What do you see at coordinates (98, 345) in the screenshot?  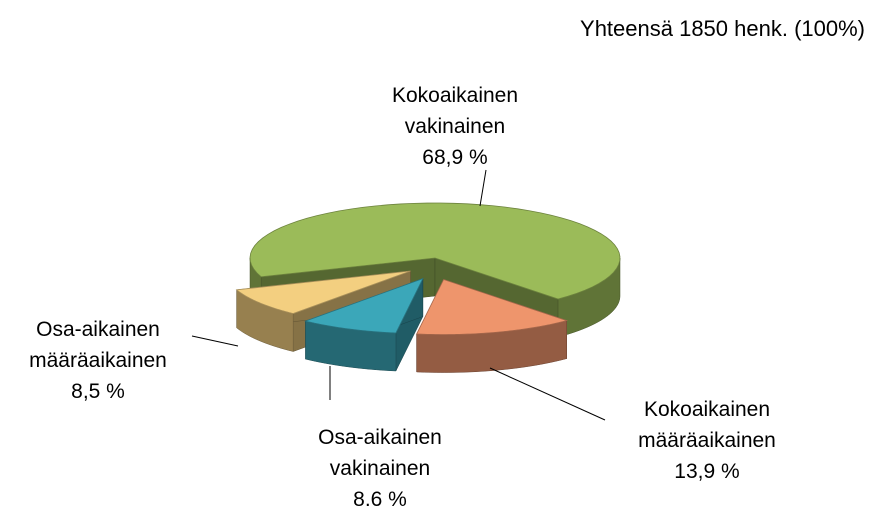 I see `category-label: Osa-aikainen määräaikainen` at bounding box center [98, 345].